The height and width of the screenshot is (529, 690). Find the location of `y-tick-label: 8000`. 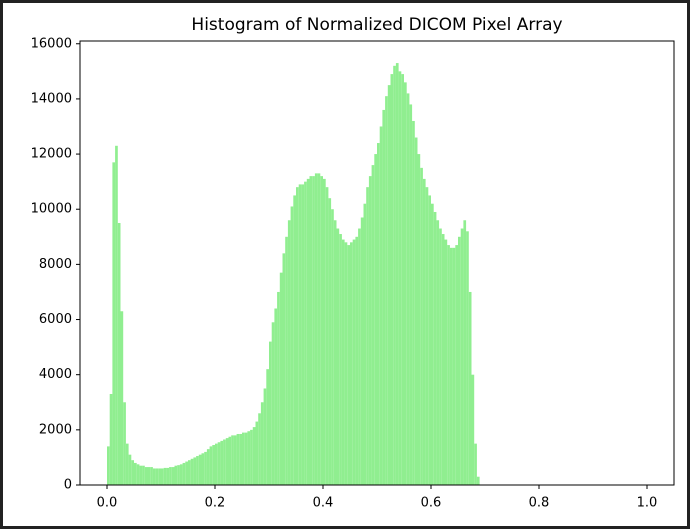

y-tick-label: 8000 is located at coordinates (55, 264).